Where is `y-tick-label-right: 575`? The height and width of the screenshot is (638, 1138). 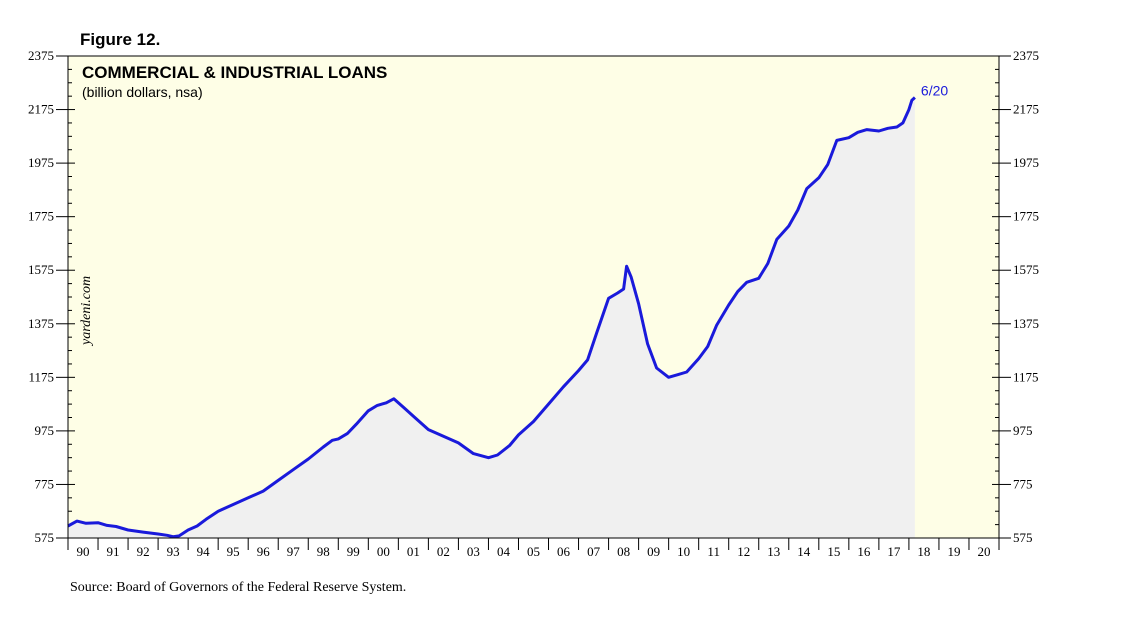
y-tick-label-right: 575 is located at coordinates (1023, 537).